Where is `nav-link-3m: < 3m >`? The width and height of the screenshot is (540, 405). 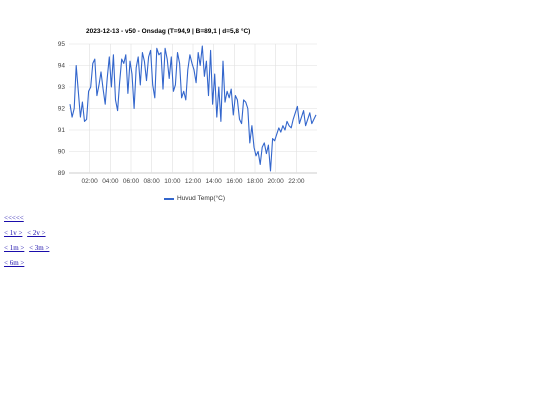
nav-link-3m: < 3m > is located at coordinates (39, 248).